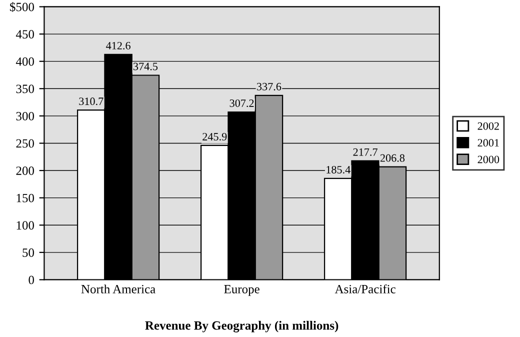 The height and width of the screenshot is (337, 520). Describe the element at coordinates (242, 290) in the screenshot. I see `x-tick-label: Europe` at that location.